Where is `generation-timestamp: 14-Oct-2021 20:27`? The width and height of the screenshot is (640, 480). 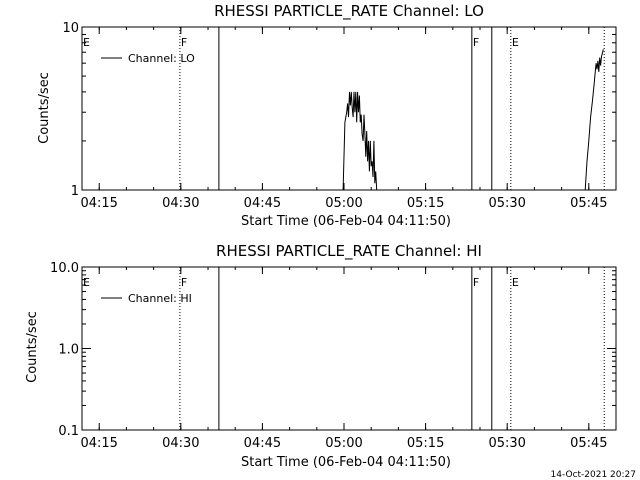 generation-timestamp: 14-Oct-2021 20:27 is located at coordinates (593, 475).